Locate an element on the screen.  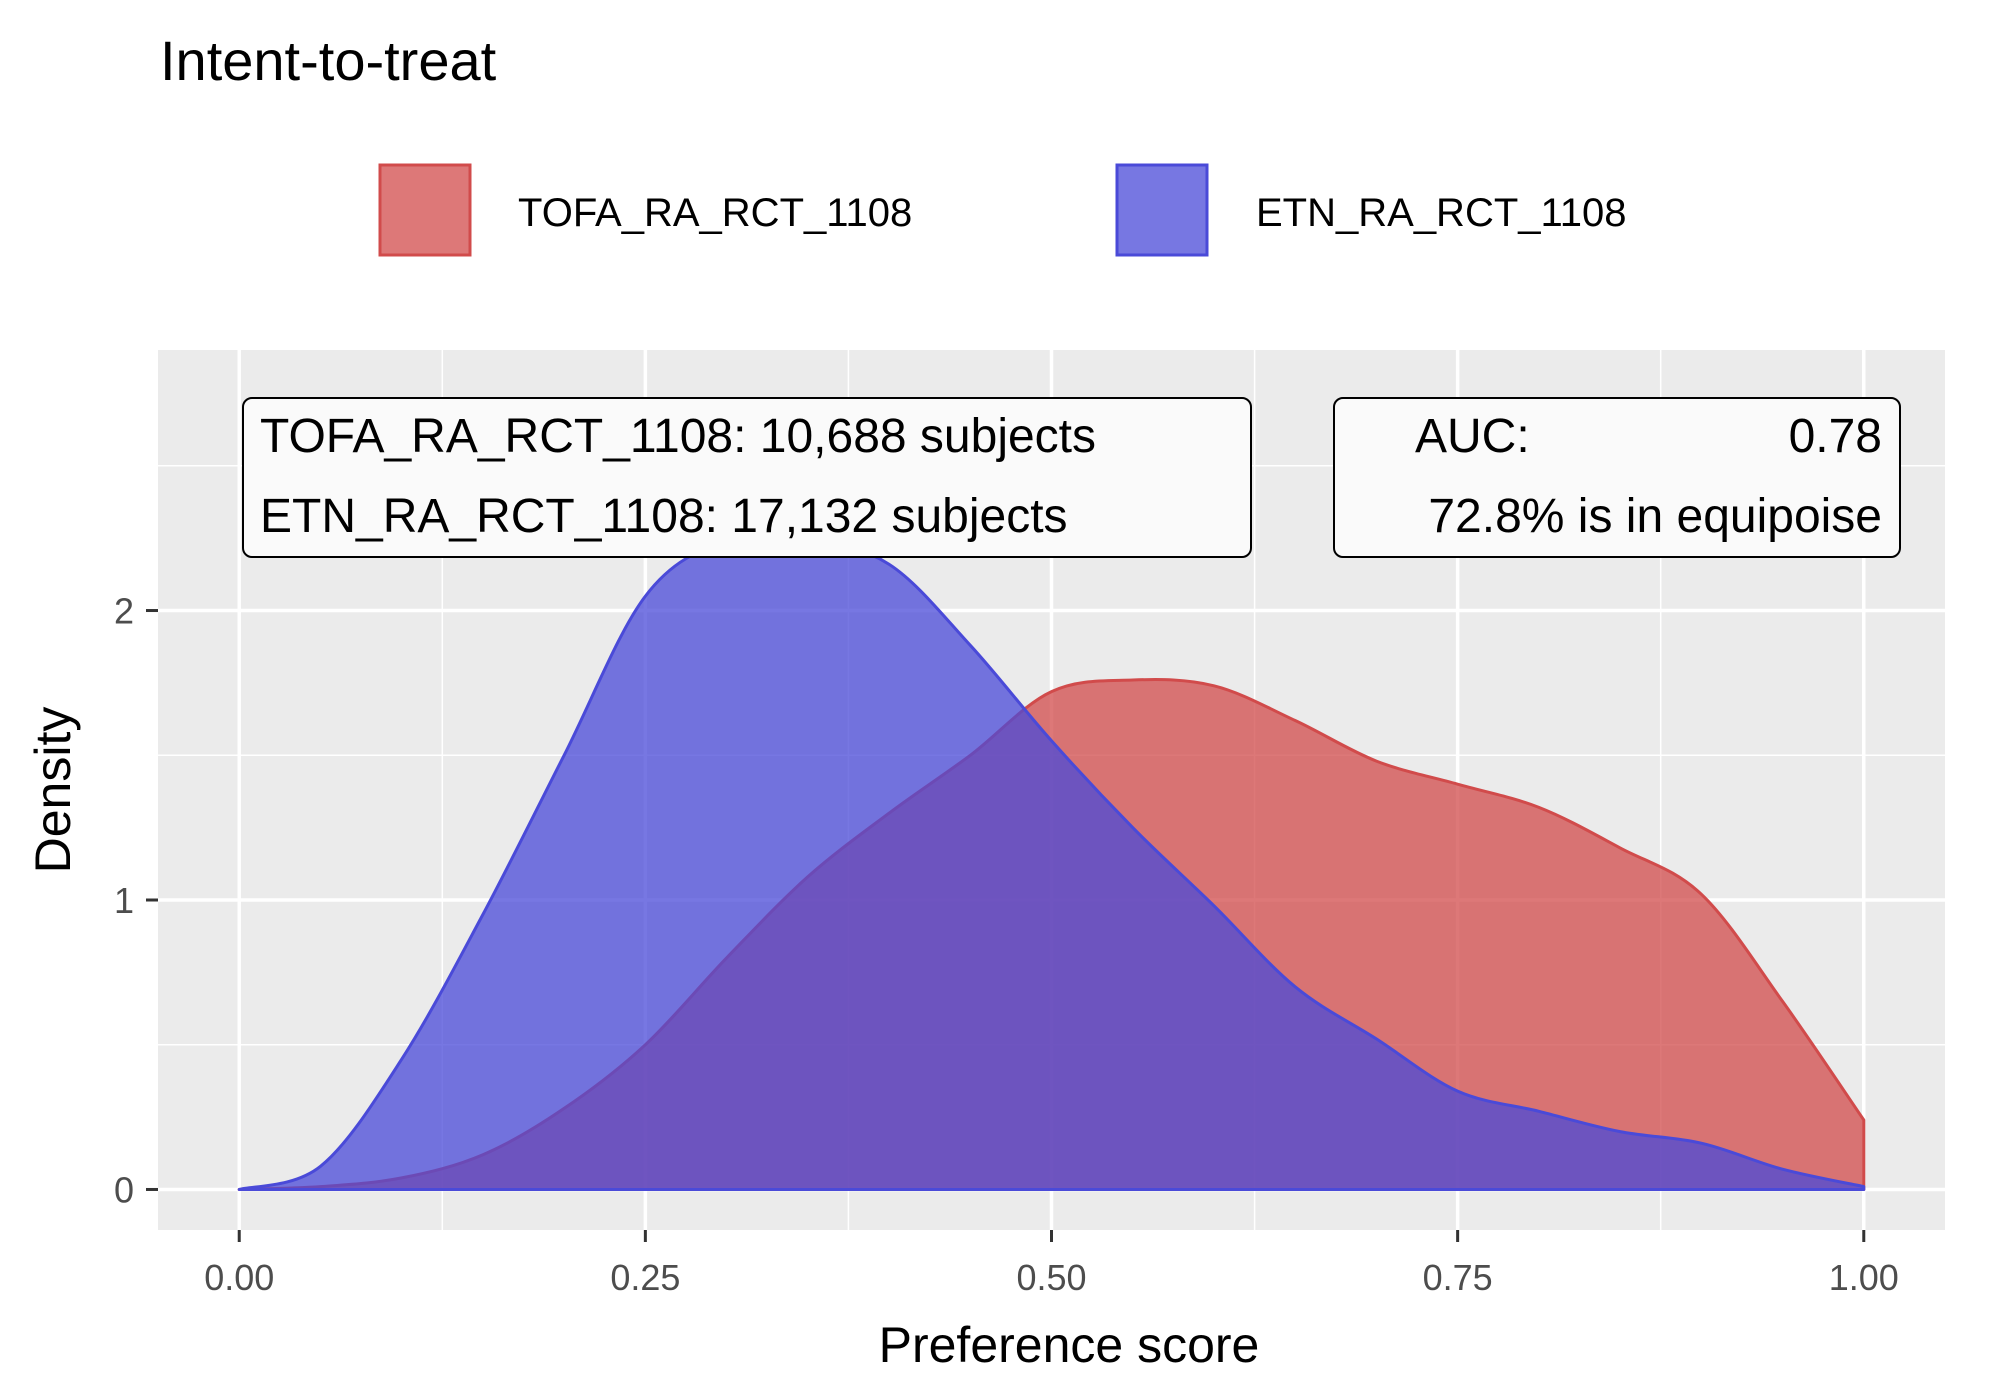
equipoise-text: 72.8% is in equipoise is located at coordinates (1655, 516).